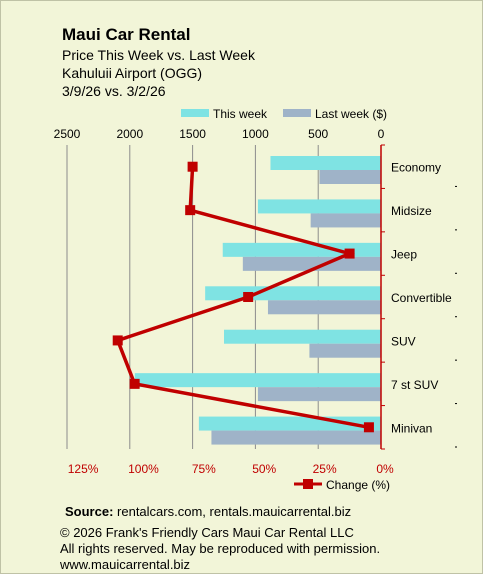  I want to click on x2-tick-label: 0%, so click(385, 469).